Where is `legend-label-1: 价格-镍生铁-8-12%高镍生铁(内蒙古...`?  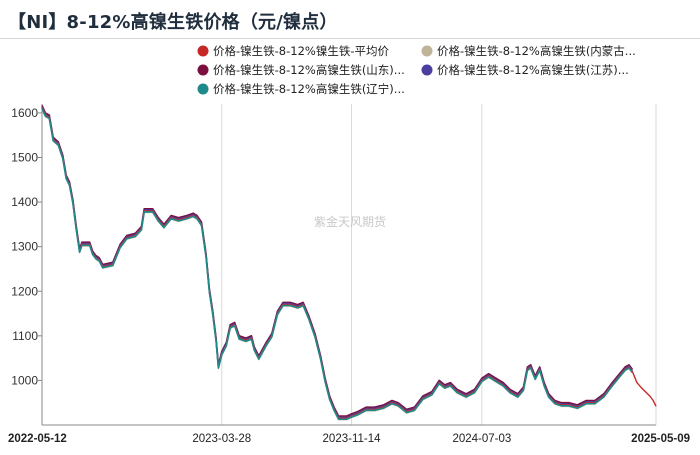
legend-label-1: 价格-镍生铁-8-12%高镍生铁(内蒙古... is located at coordinates (536, 51).